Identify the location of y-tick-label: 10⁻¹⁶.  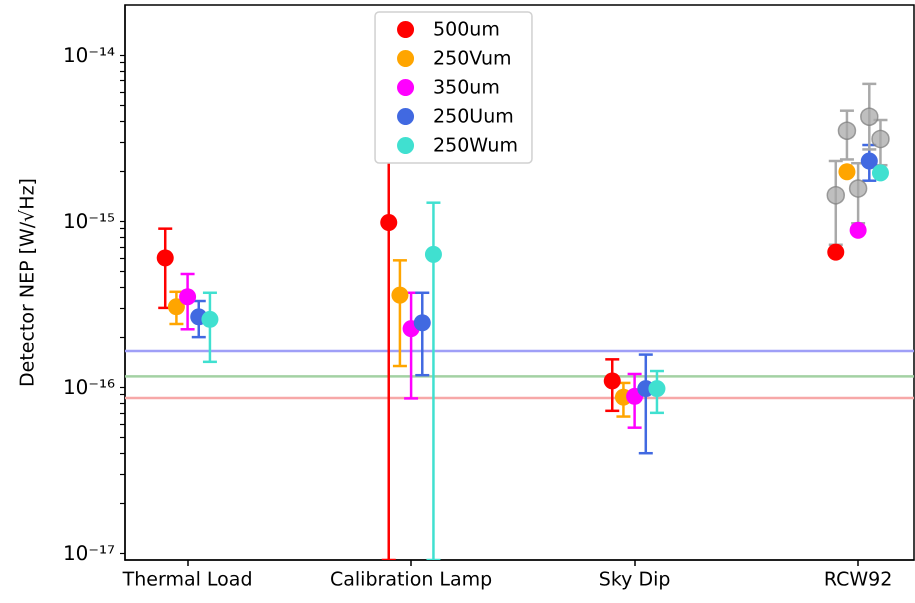
(88, 387).